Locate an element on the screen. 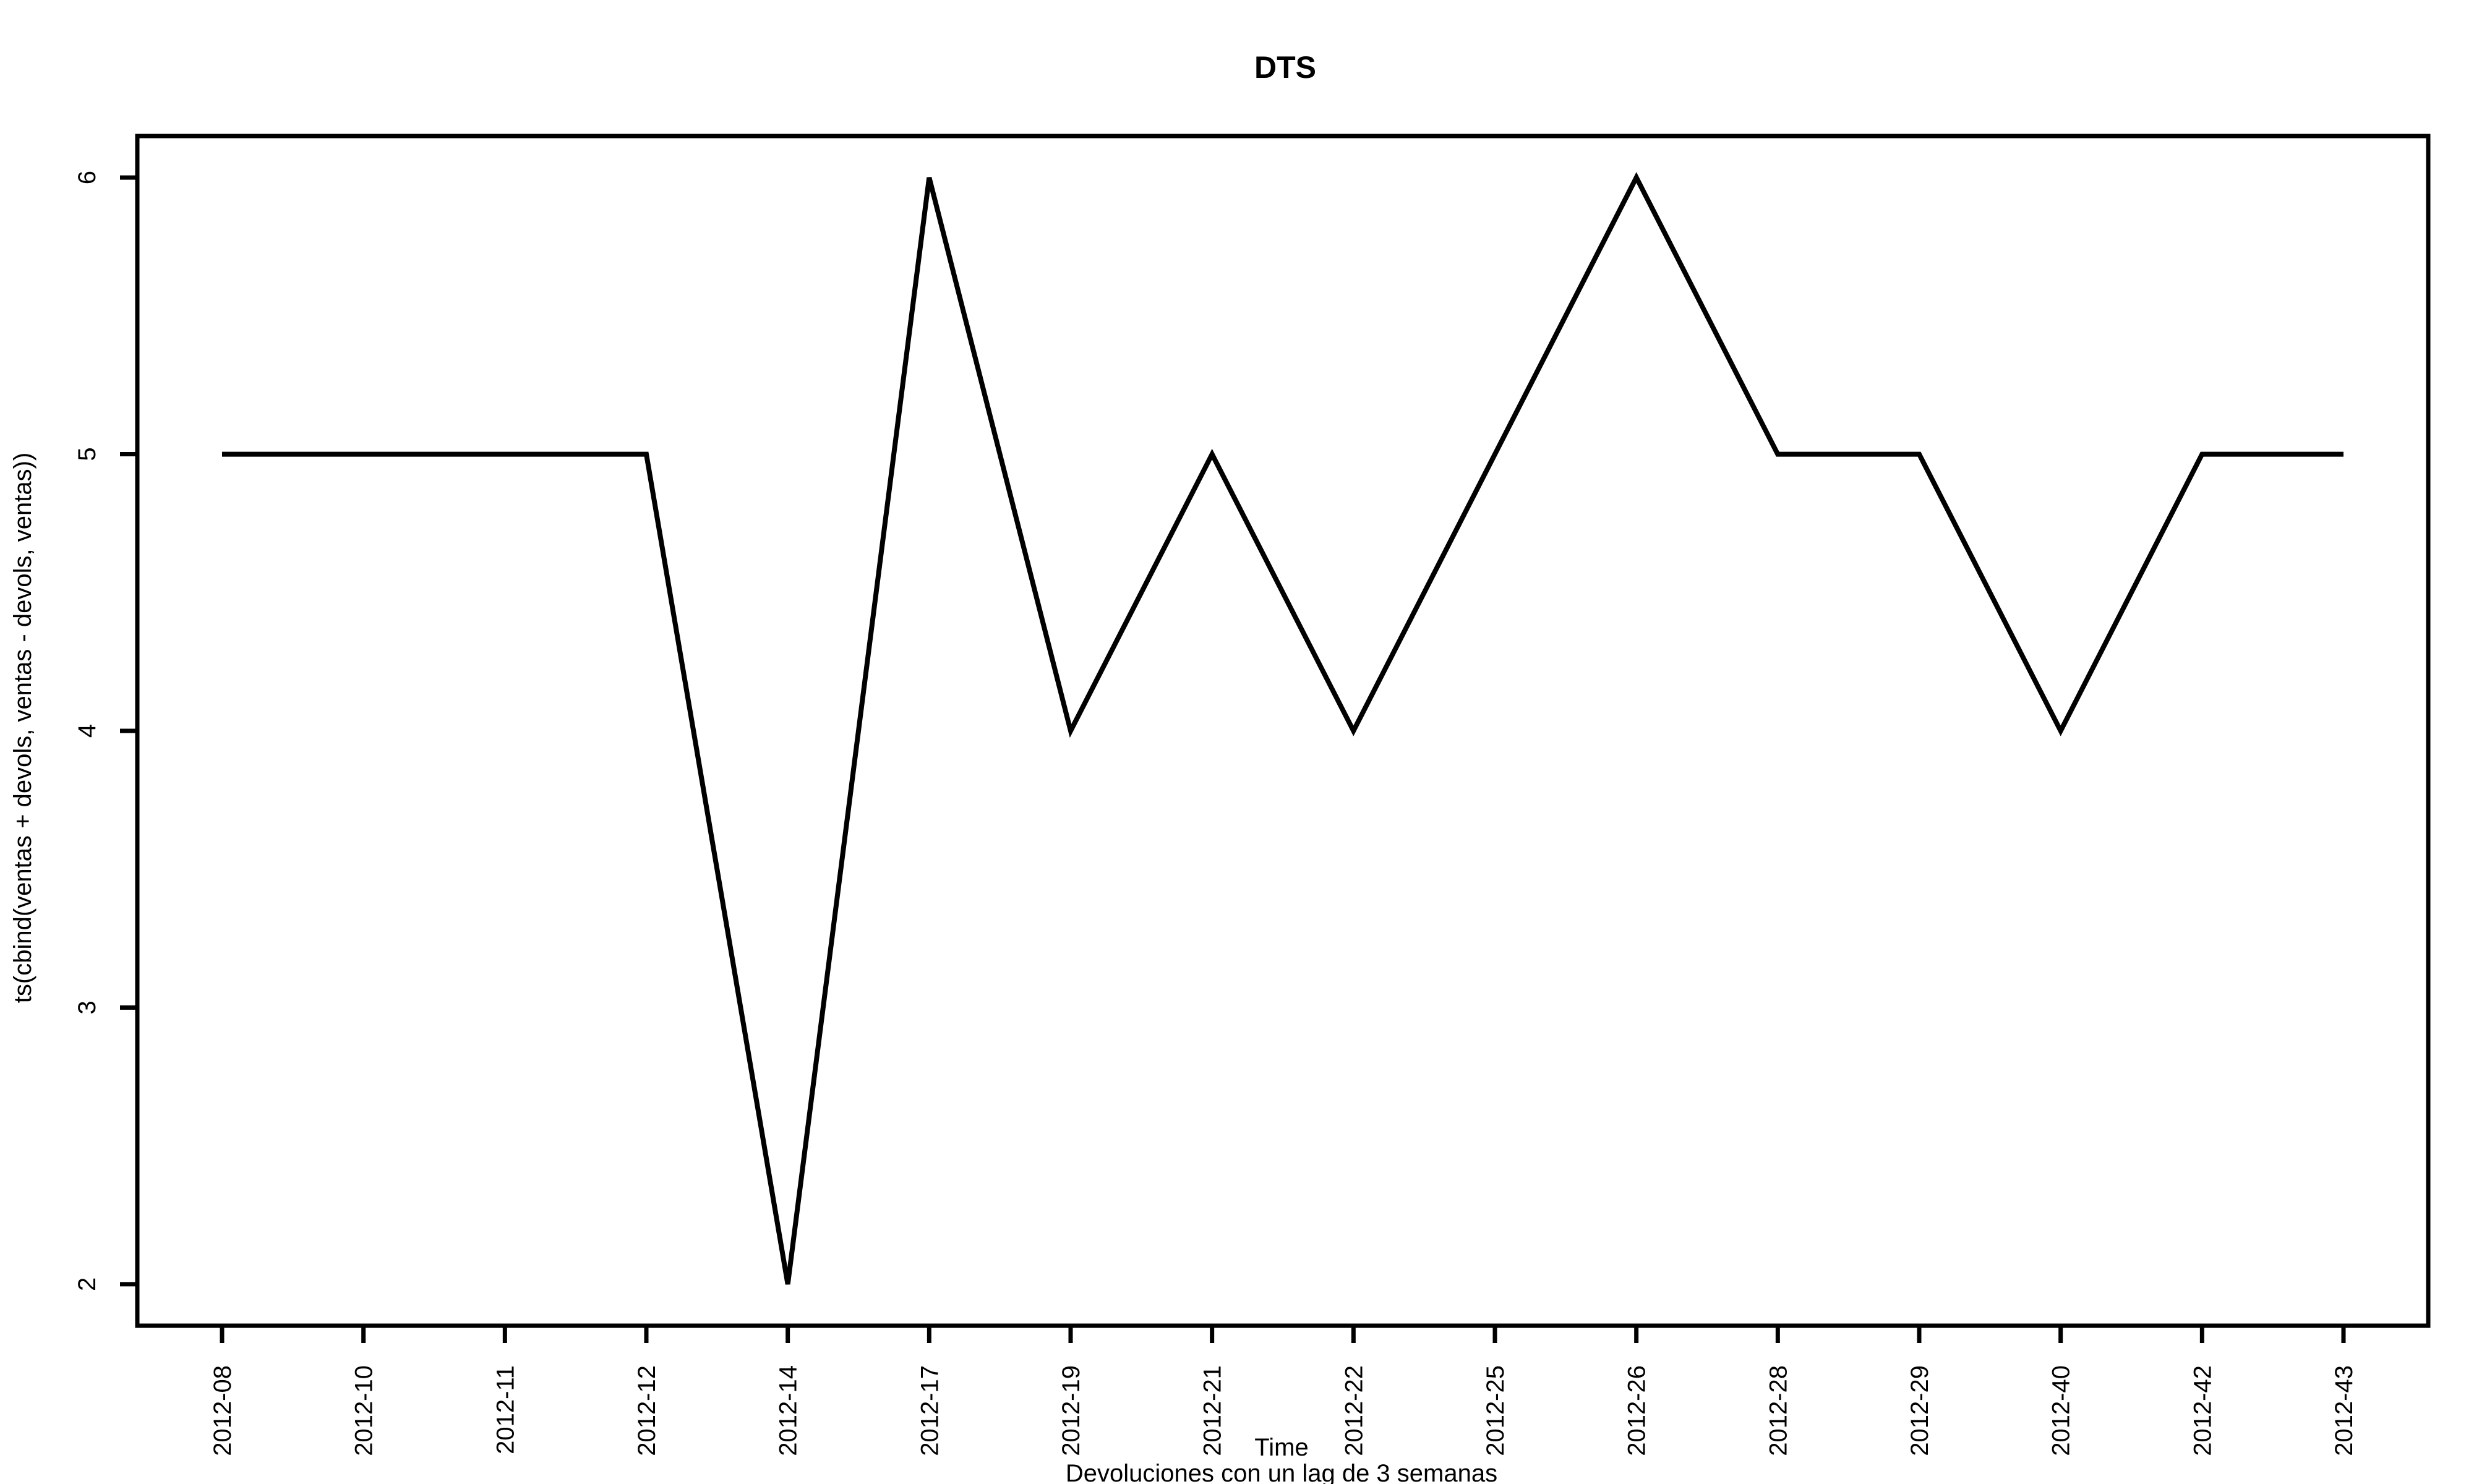 The height and width of the screenshot is (1484, 2474). x-tick-label: 2012-40 is located at coordinates (2061, 1410).